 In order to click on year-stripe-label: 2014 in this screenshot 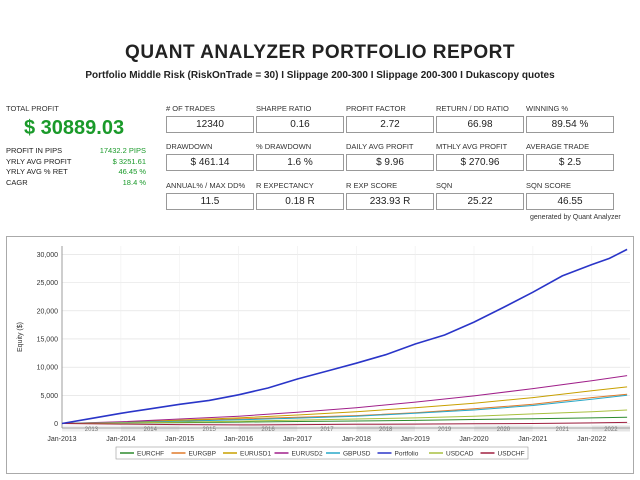, I will do `click(151, 430)`.